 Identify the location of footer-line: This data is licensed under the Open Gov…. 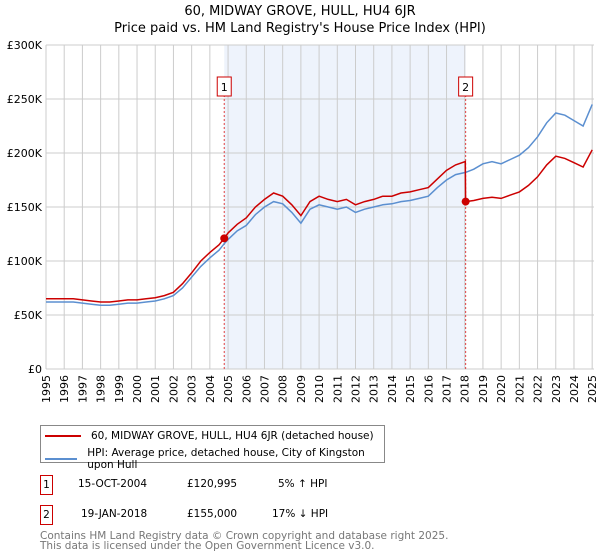
(207, 546).